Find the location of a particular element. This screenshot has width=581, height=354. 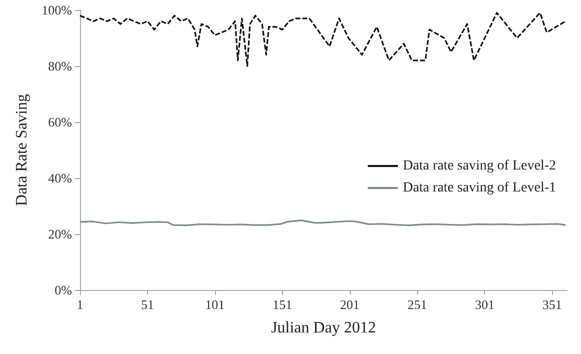

x-axis-title: Julian Day 2012 is located at coordinates (323, 328).